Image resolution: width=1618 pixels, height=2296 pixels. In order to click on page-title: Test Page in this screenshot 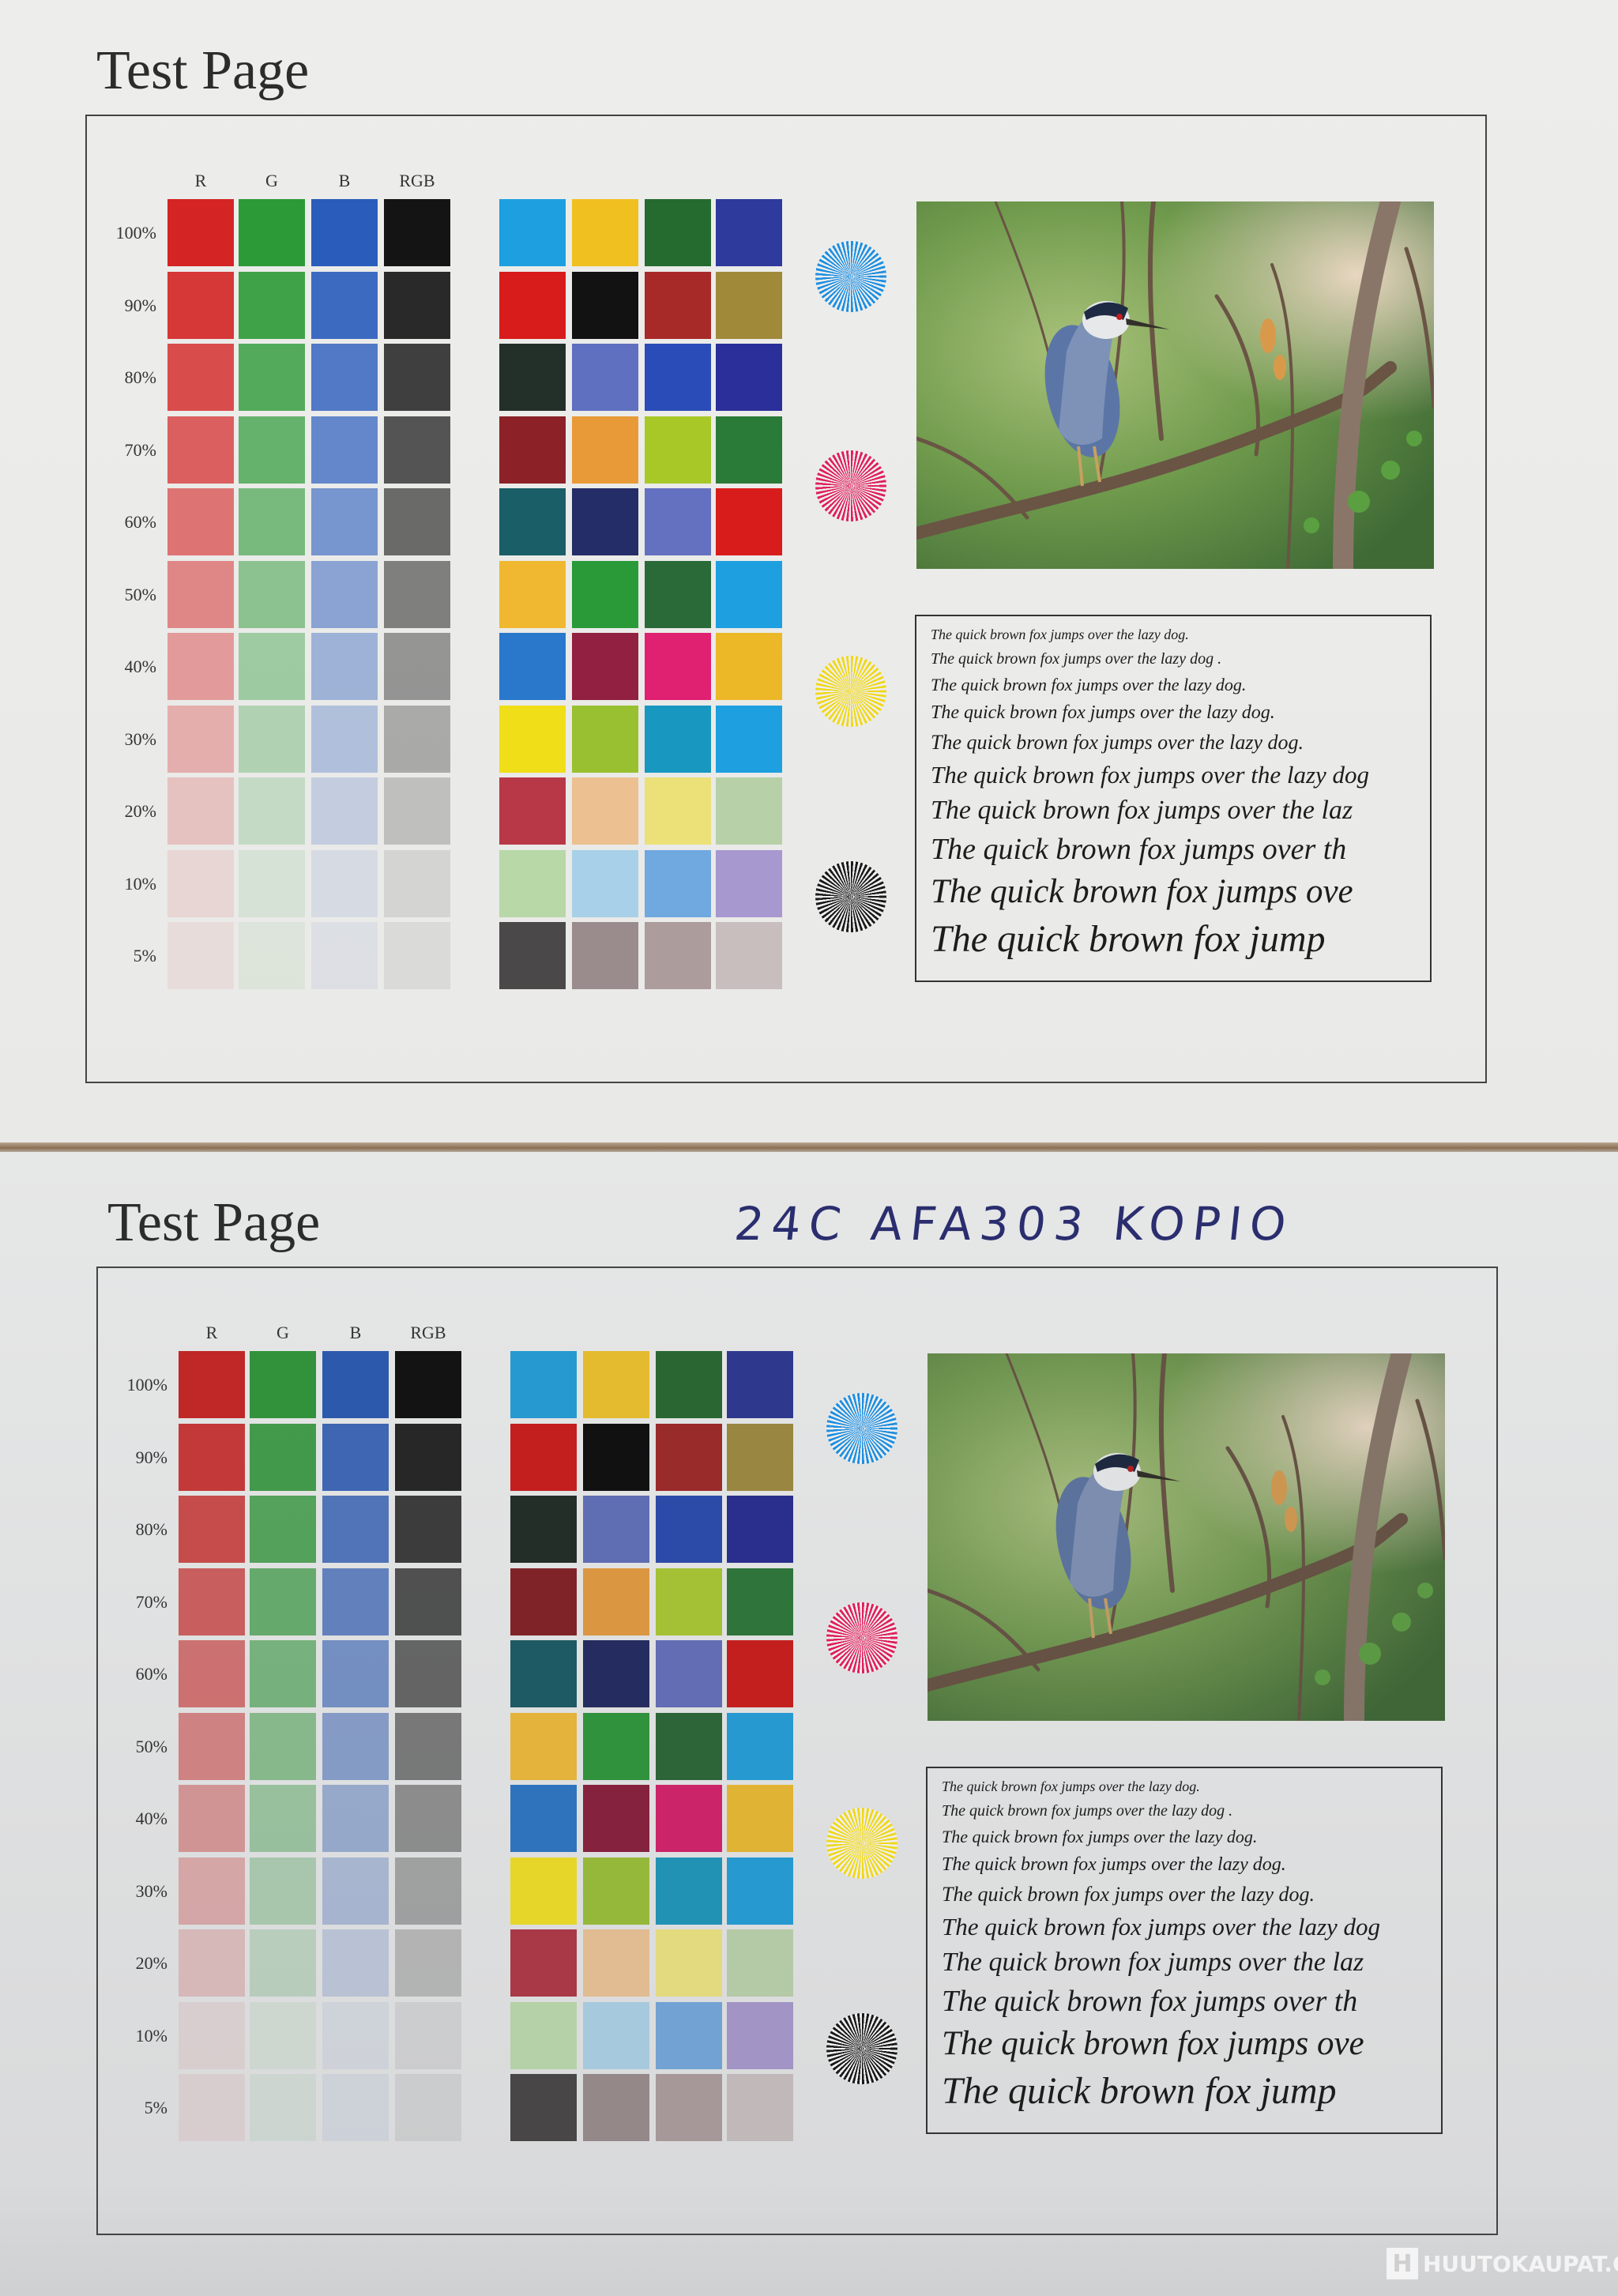, I will do `click(214, 1222)`.